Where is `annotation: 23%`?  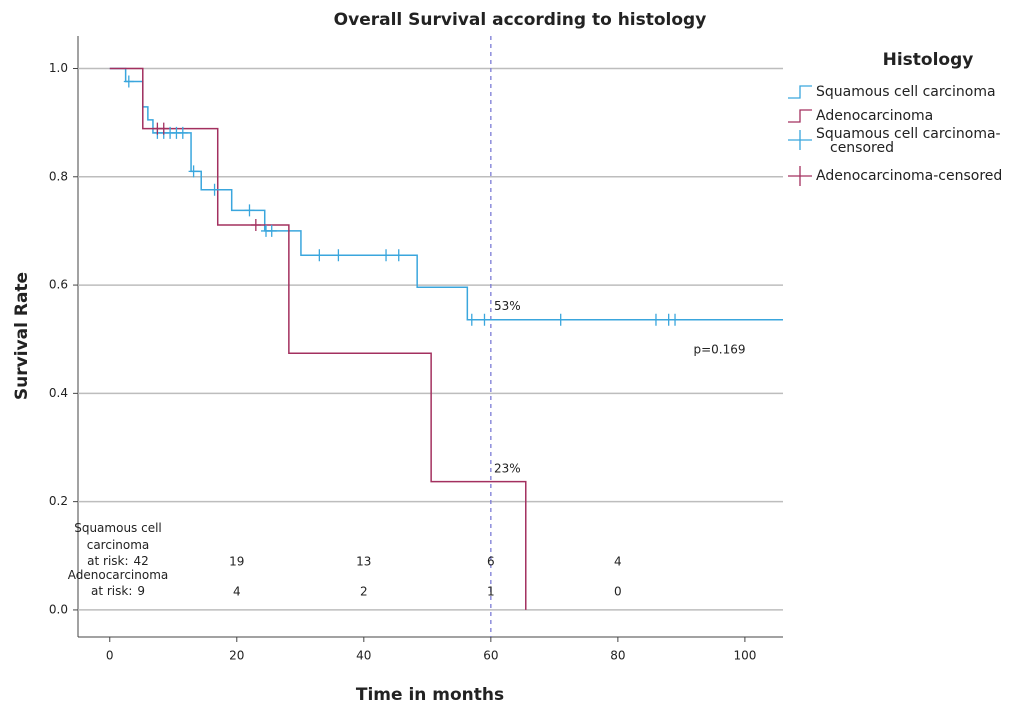
annotation: 23% is located at coordinates (507, 469).